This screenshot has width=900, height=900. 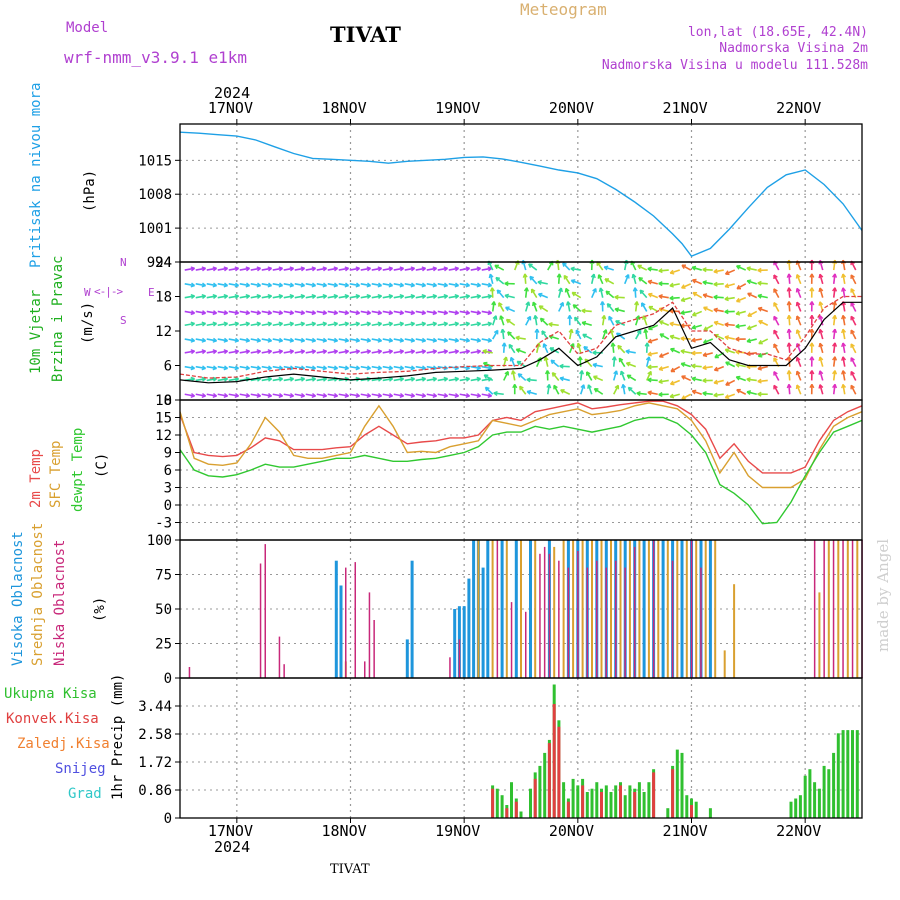 What do you see at coordinates (163, 298) in the screenshot?
I see `y-tick-label: 18` at bounding box center [163, 298].